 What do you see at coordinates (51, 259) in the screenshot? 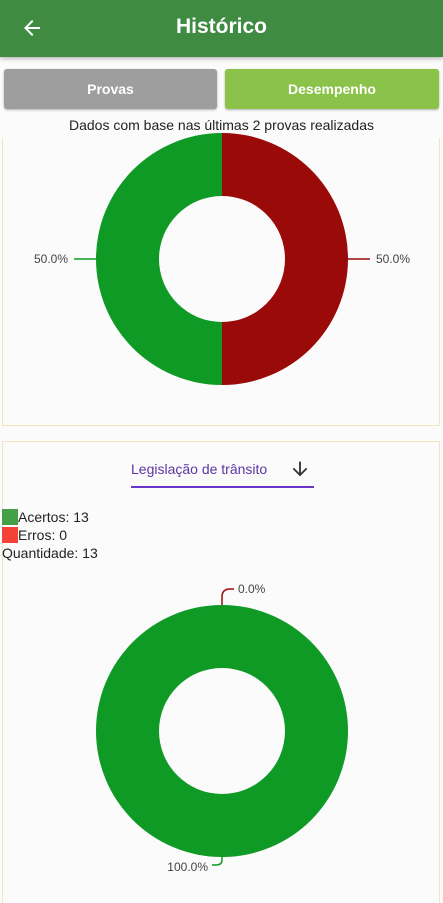
I see `data-label-acertos: 50.0%` at bounding box center [51, 259].